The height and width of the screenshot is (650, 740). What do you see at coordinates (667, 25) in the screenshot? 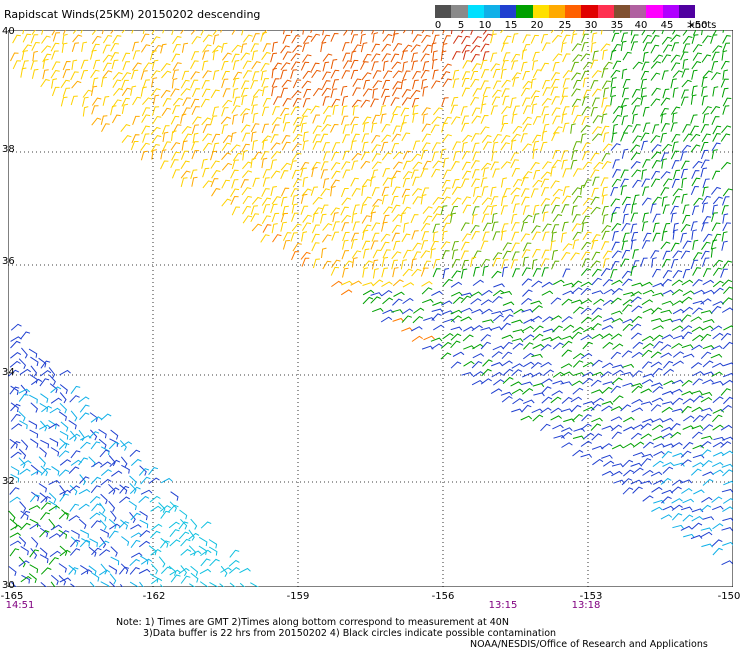
I see `legend-label-9: 45` at bounding box center [667, 25].